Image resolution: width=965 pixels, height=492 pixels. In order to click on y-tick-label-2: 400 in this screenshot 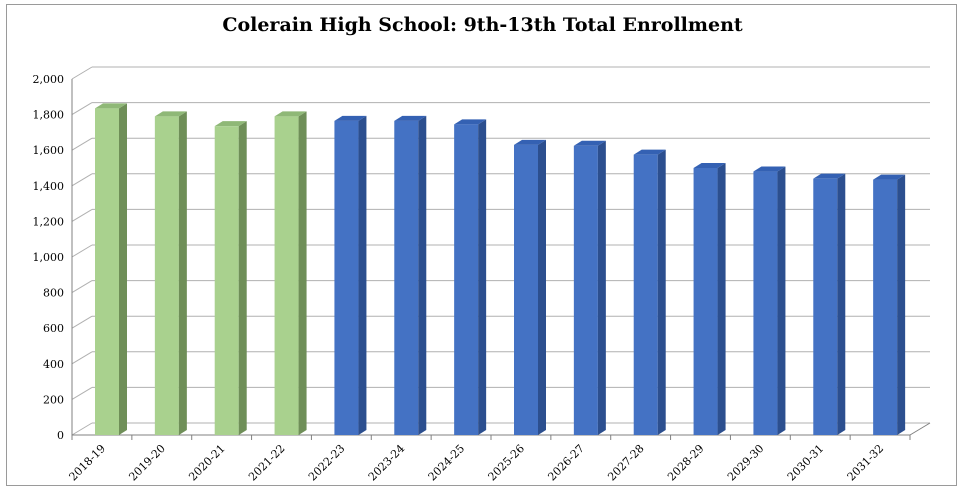, I will do `click(53, 364)`.